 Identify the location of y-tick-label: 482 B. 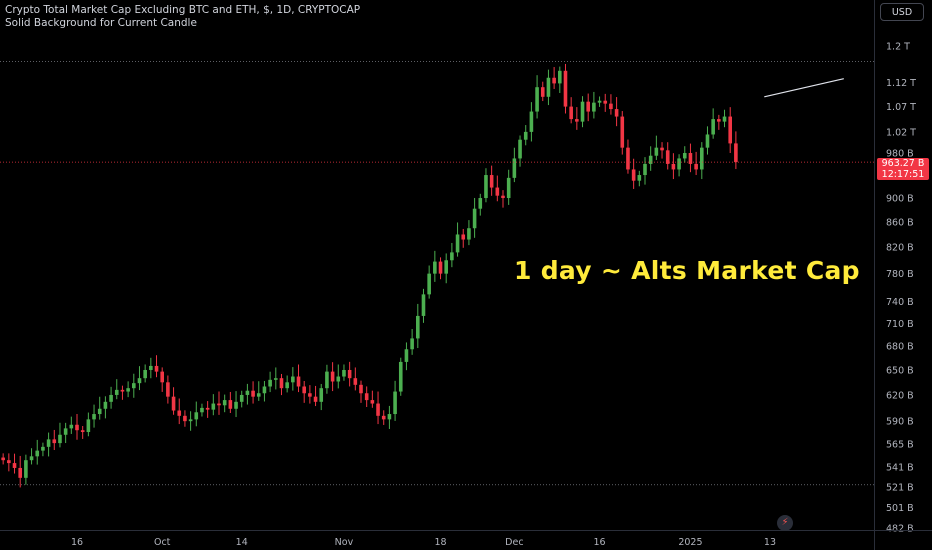
(900, 529).